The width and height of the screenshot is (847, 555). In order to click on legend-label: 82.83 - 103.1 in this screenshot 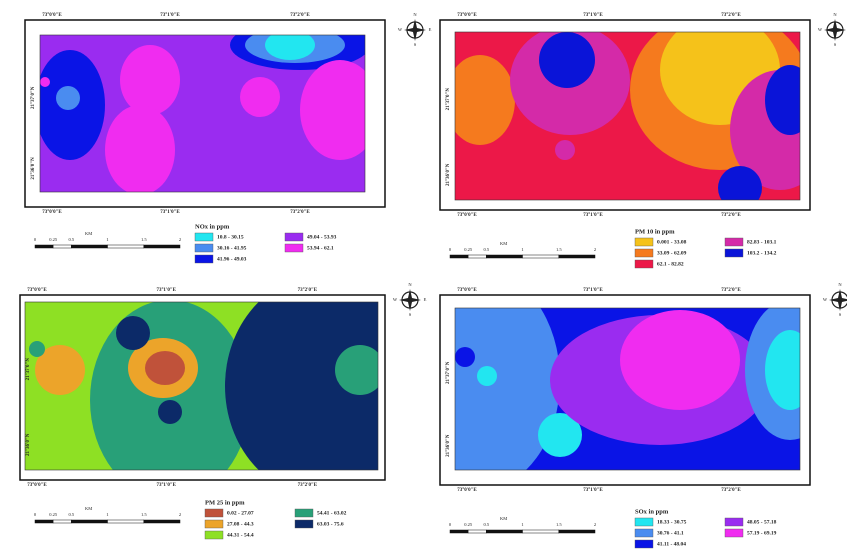, I will do `click(762, 242)`.